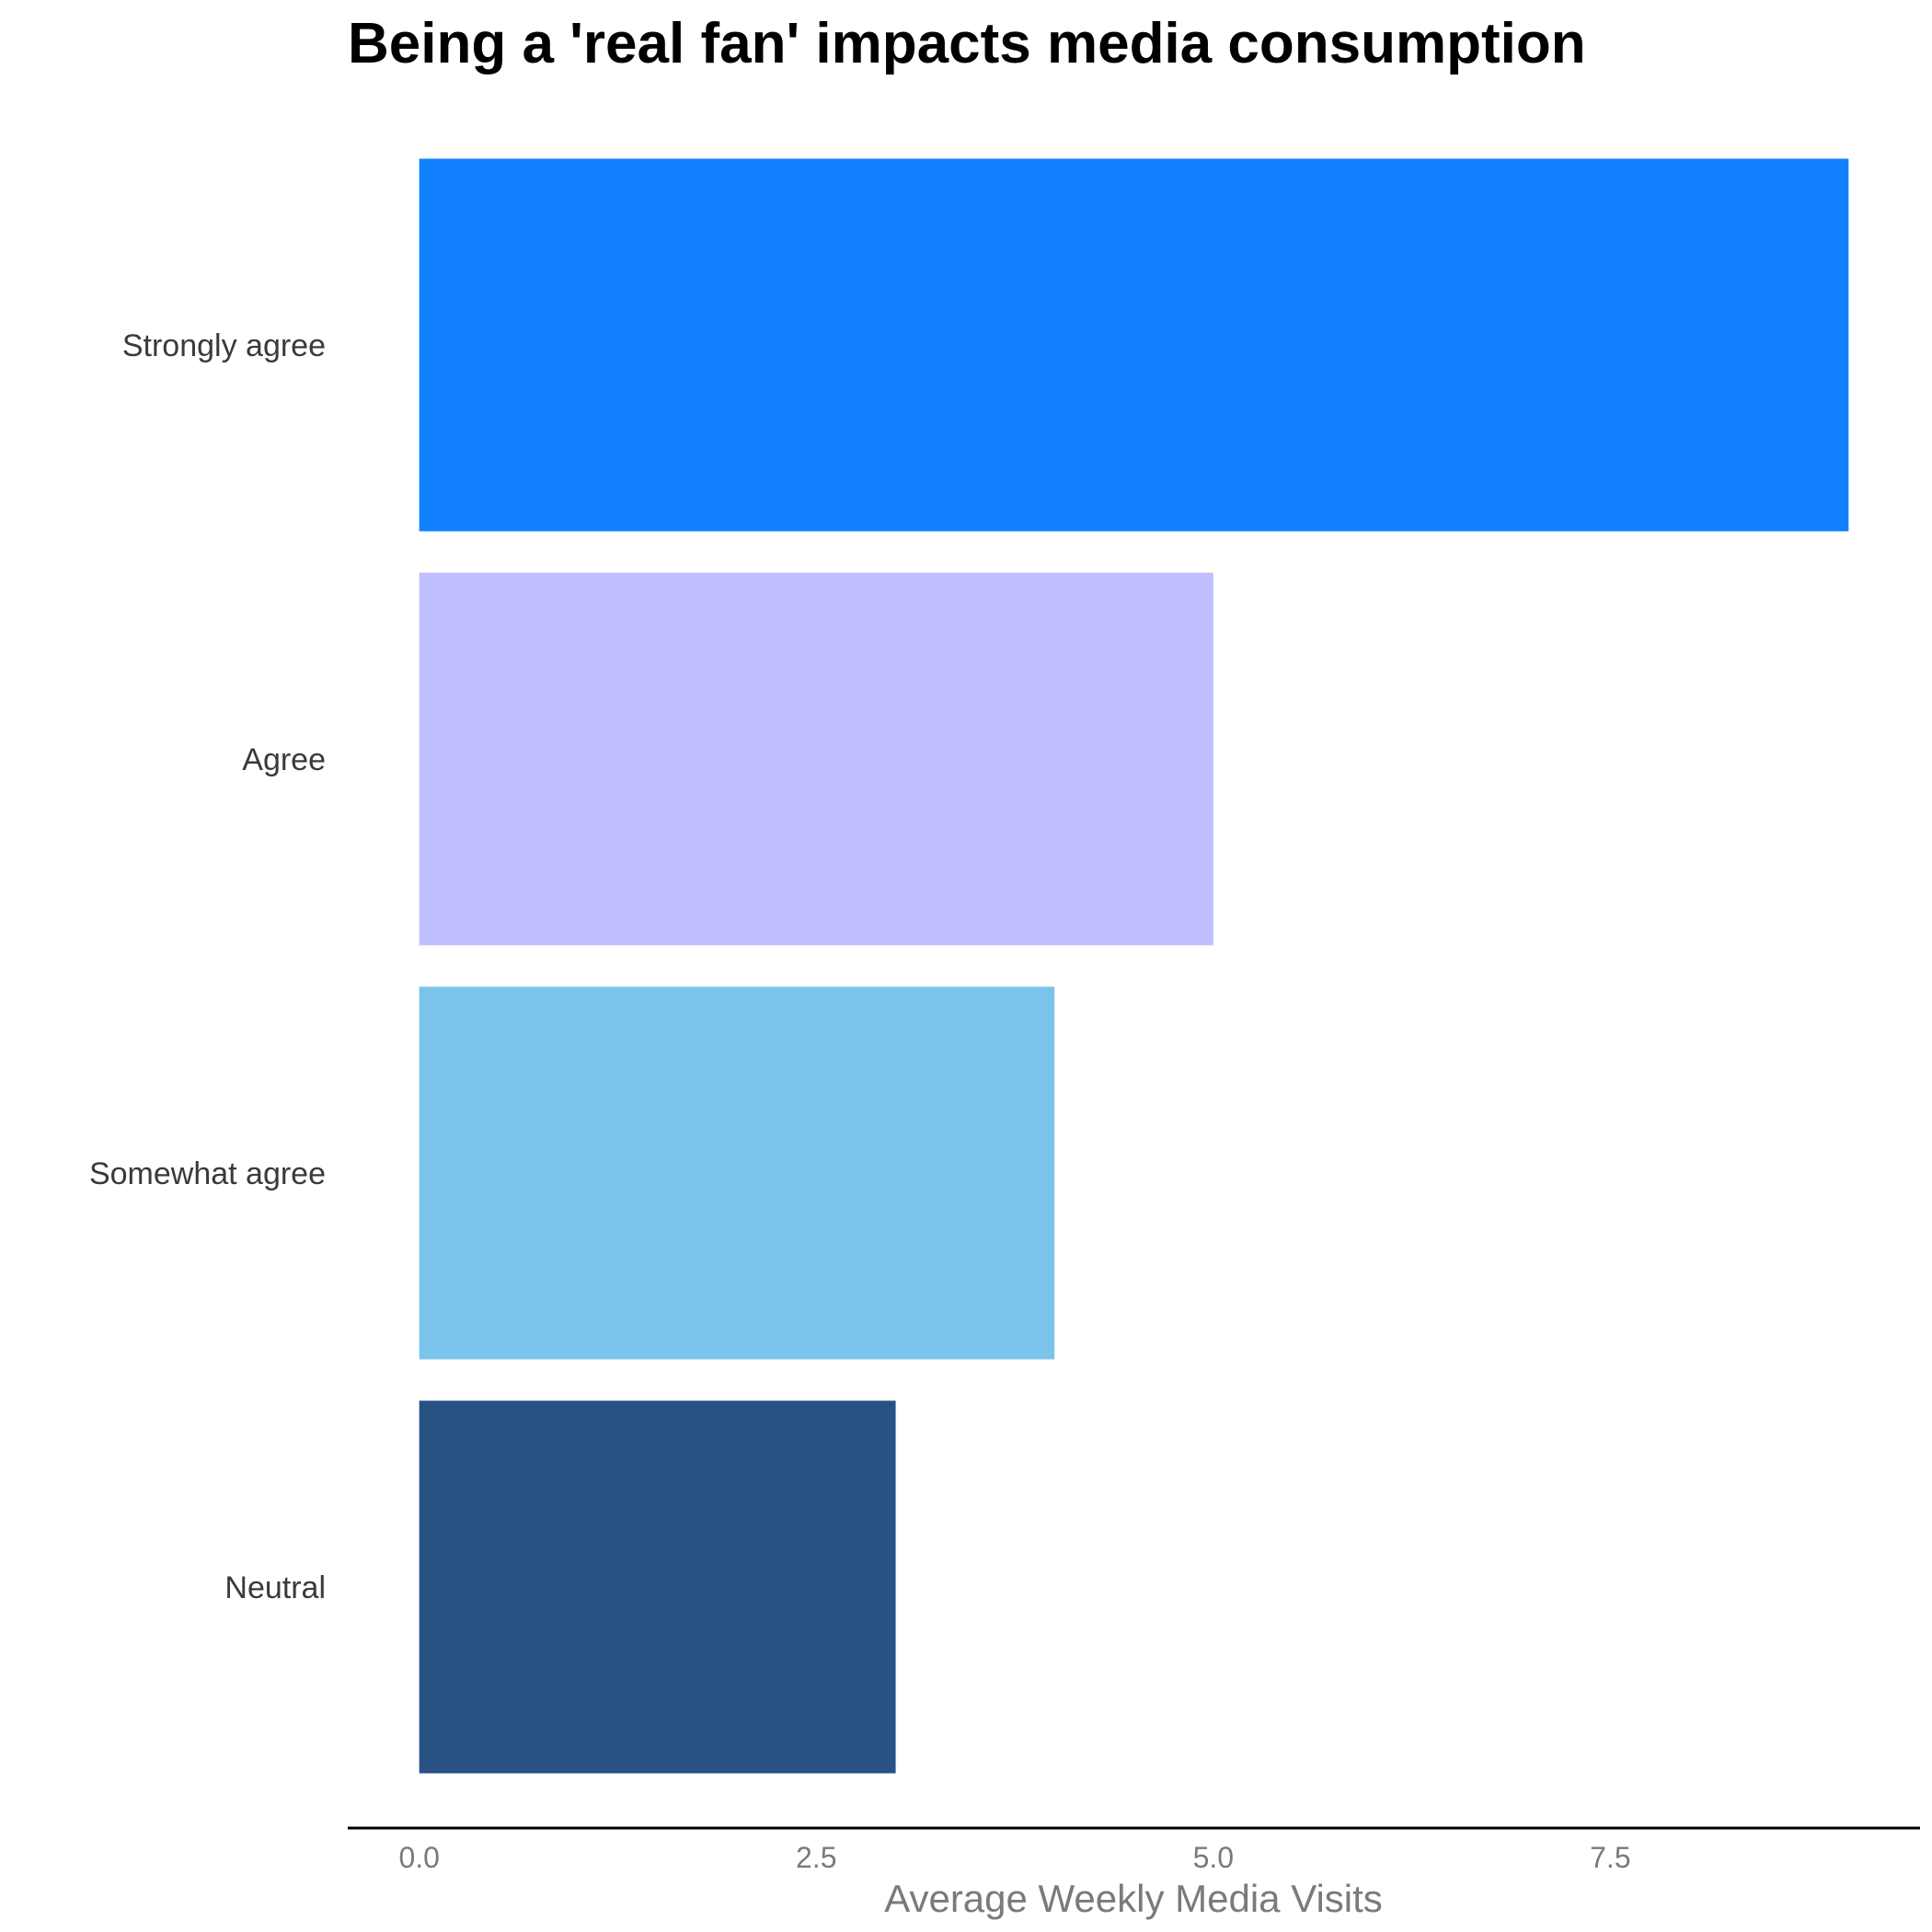 This screenshot has height=1932, width=1932. What do you see at coordinates (207, 966) in the screenshot?
I see `category-labels: Strongly agree Agree Somewhat agree Neutral` at bounding box center [207, 966].